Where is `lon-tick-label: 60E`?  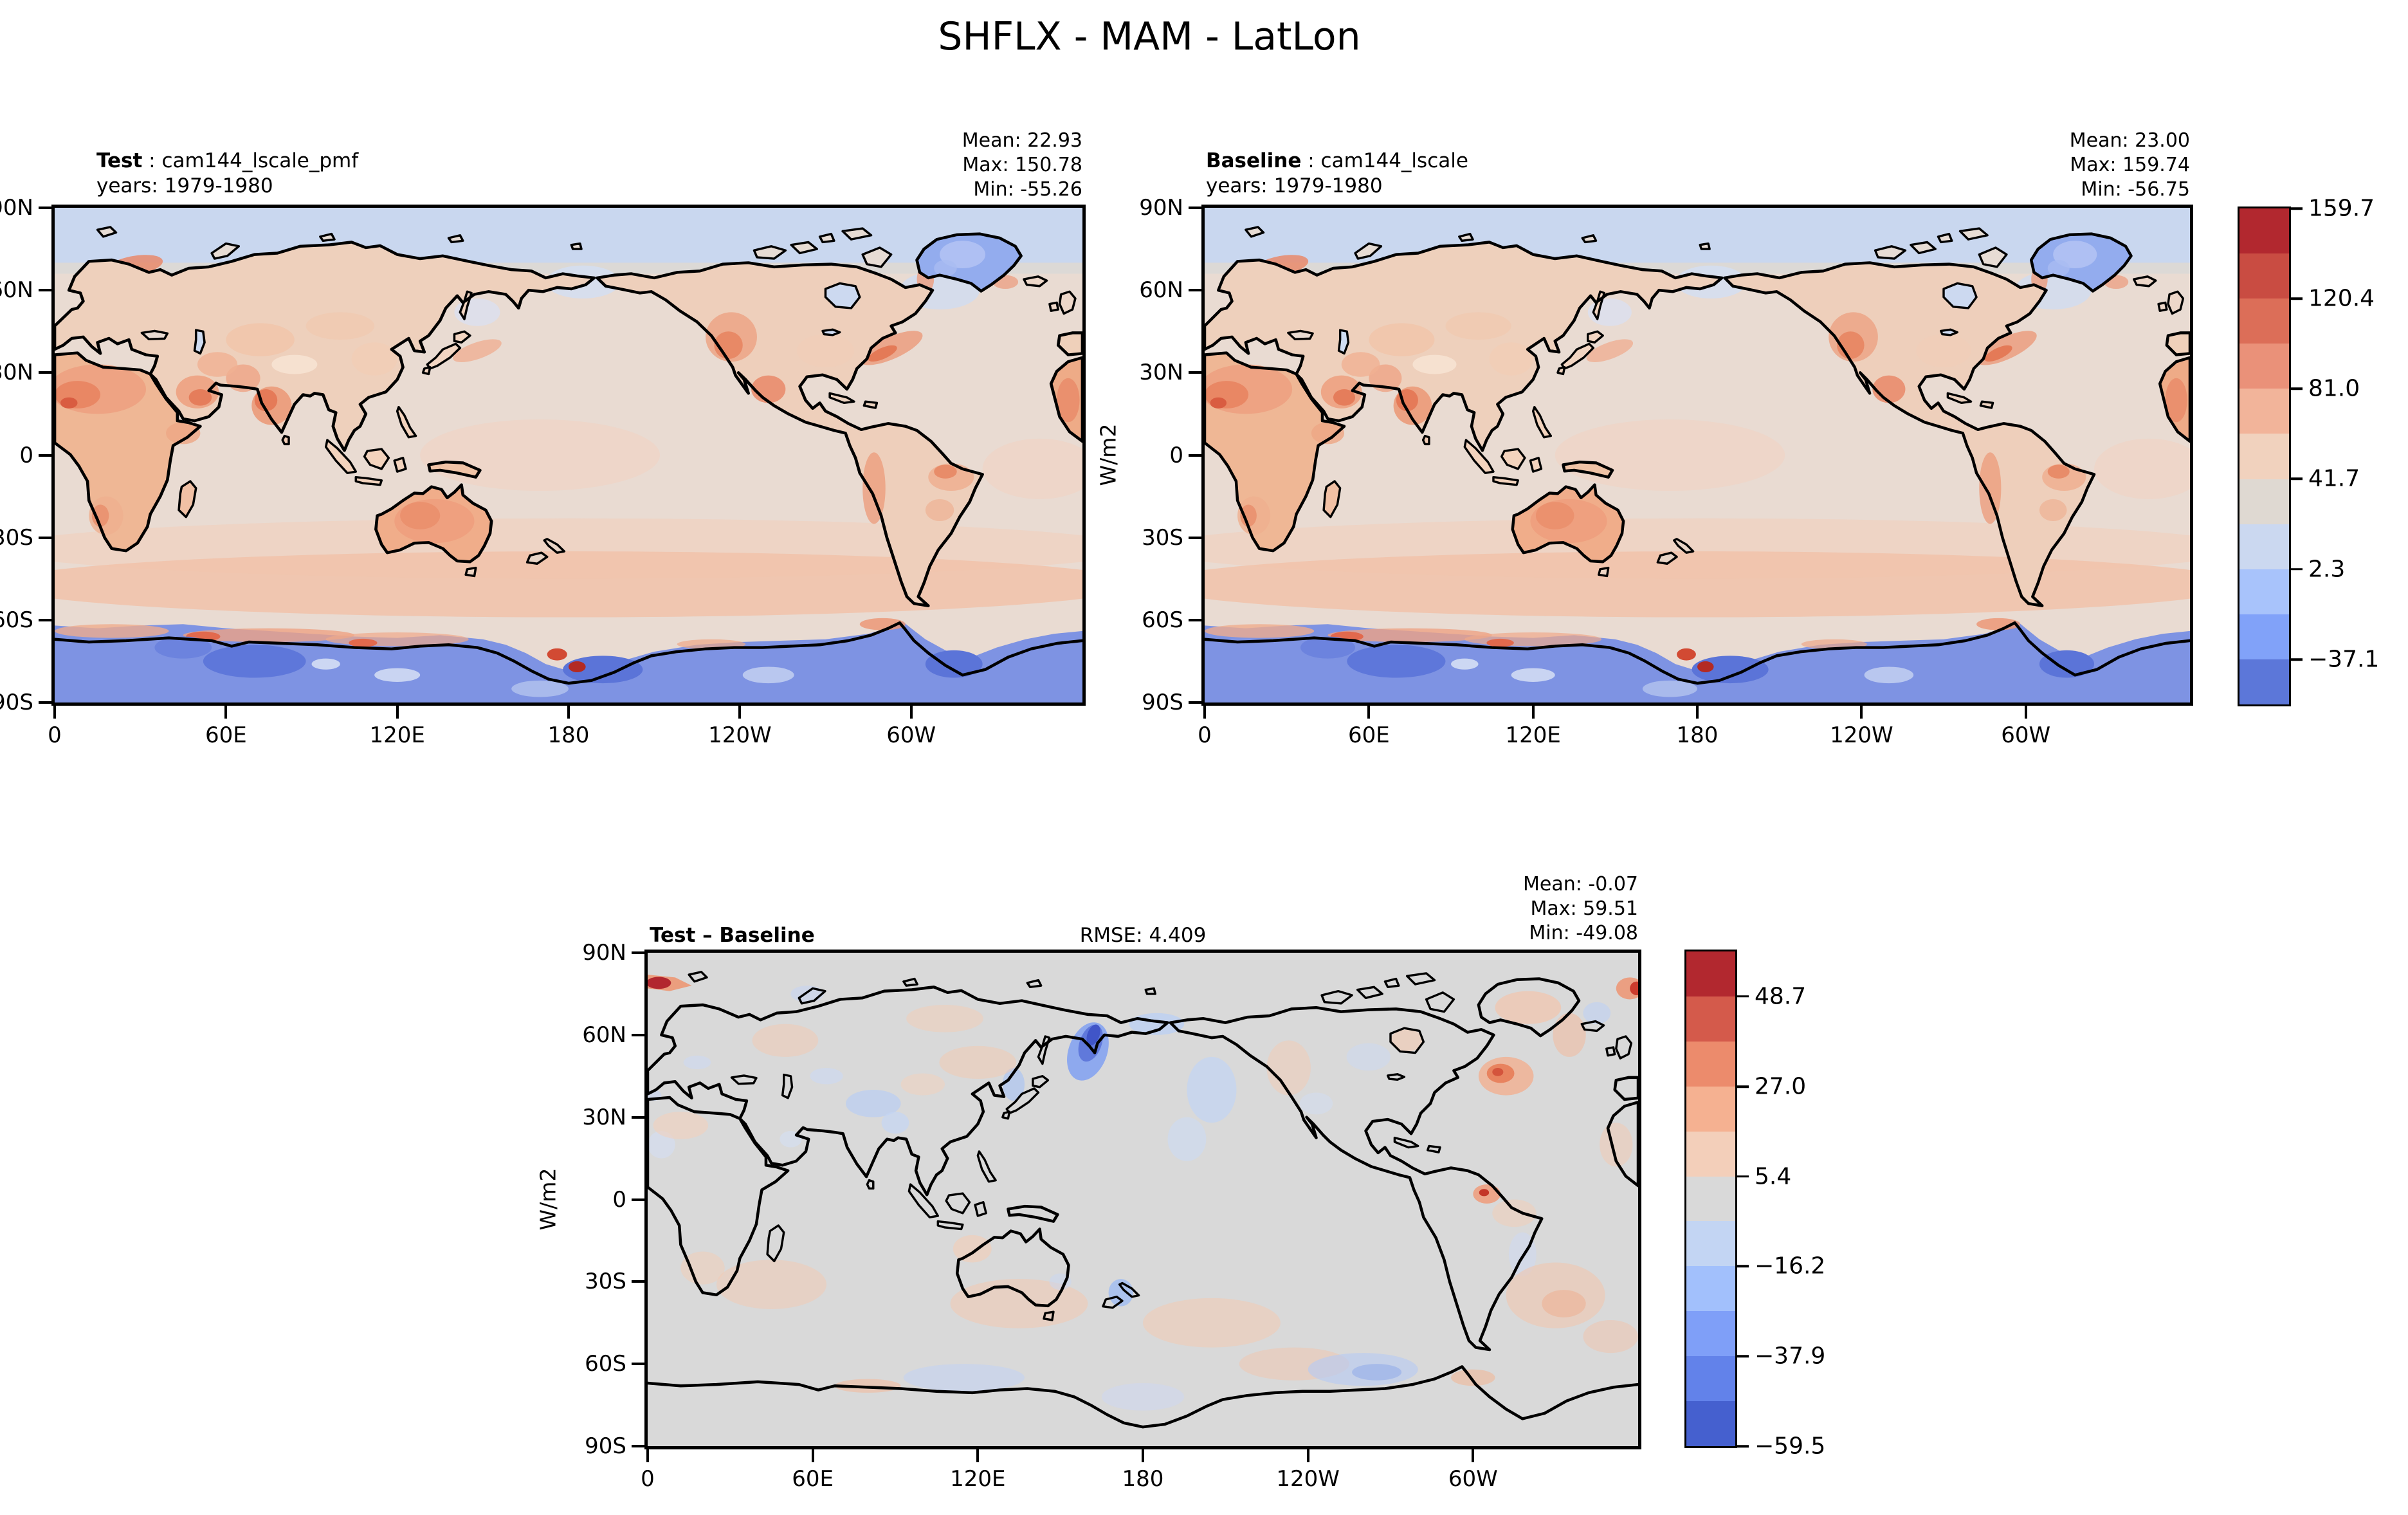
lon-tick-label: 60E is located at coordinates (813, 1479).